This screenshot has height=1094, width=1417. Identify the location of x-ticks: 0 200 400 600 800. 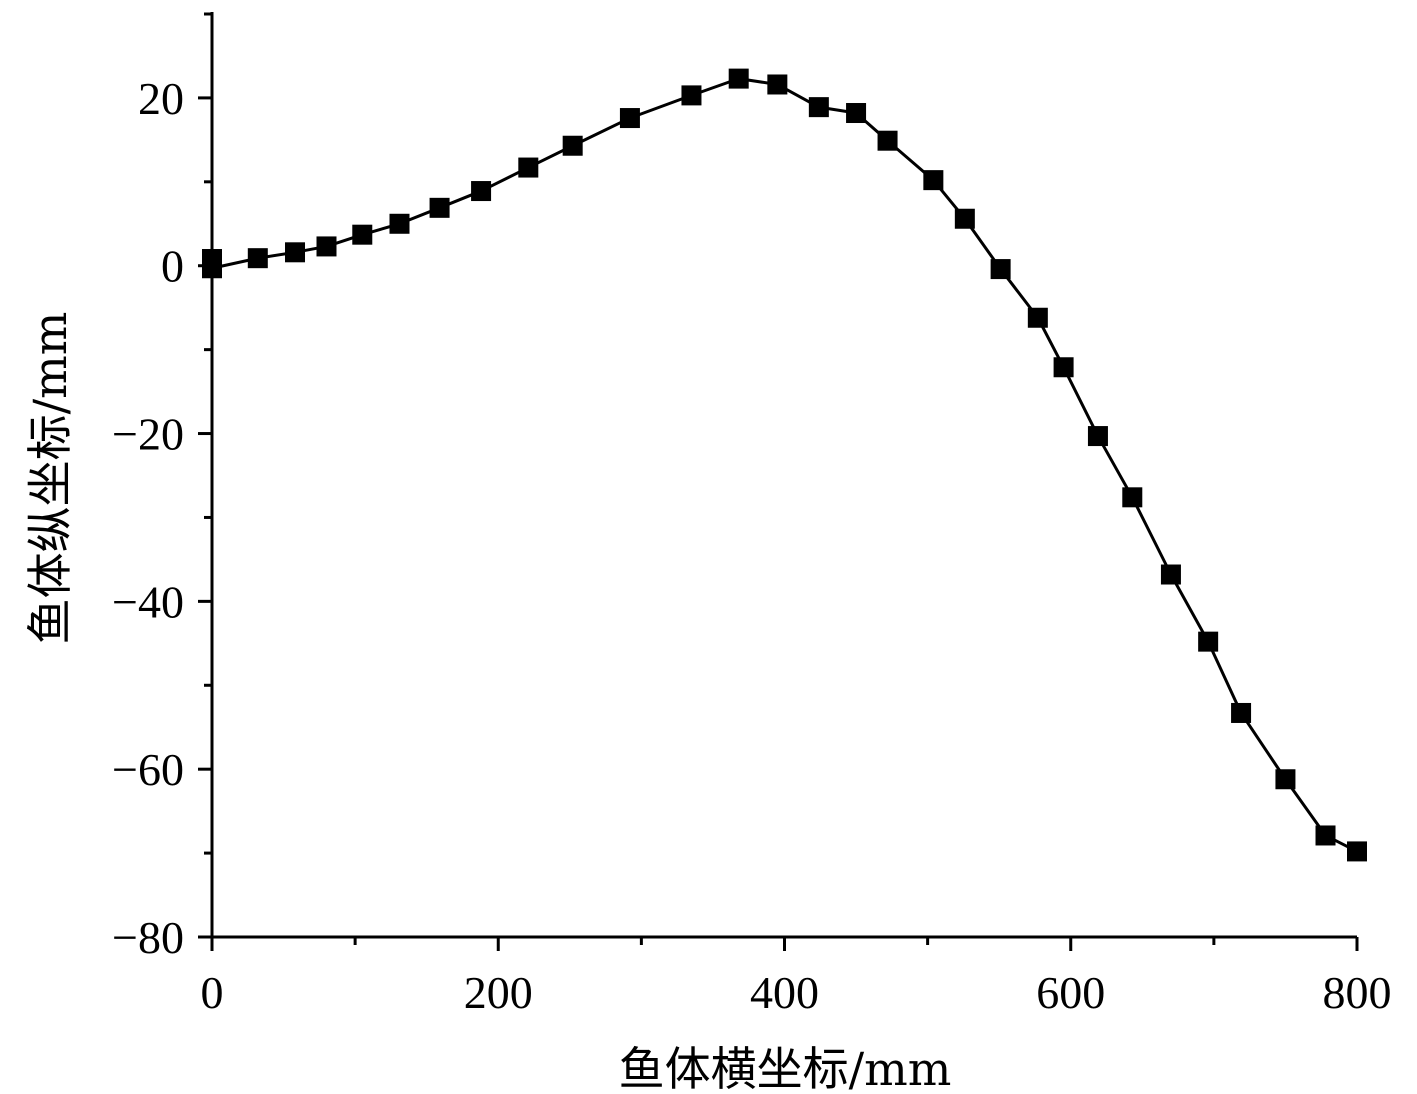
(796, 977).